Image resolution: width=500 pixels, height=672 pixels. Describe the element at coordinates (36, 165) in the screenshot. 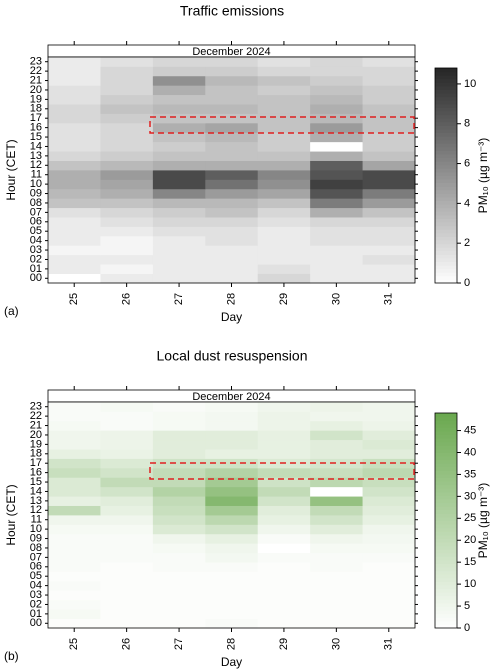

I see `y-tick-label: 12` at that location.